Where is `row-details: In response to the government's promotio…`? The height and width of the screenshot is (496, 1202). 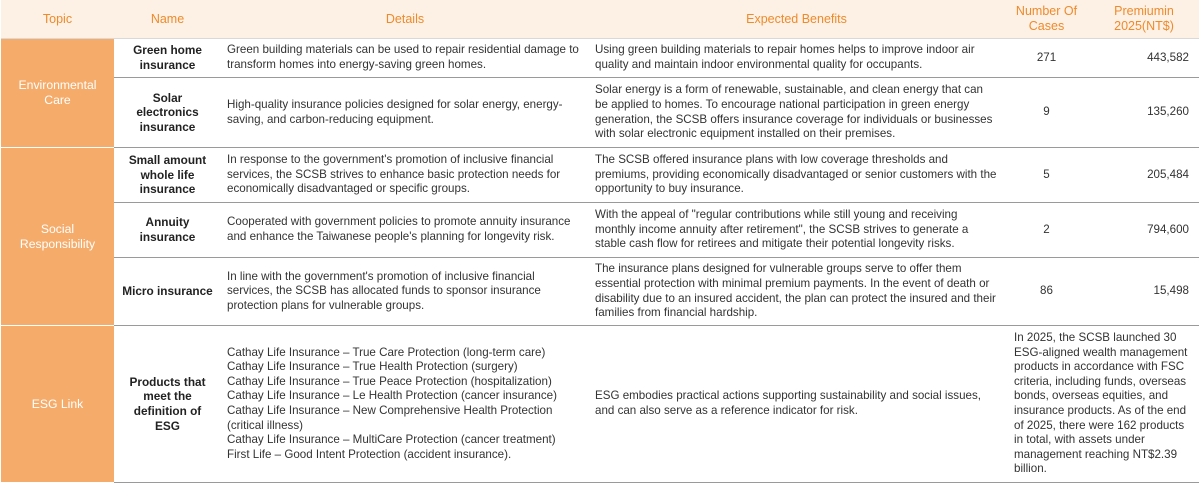 row-details: In response to the government's promotio… is located at coordinates (405, 175).